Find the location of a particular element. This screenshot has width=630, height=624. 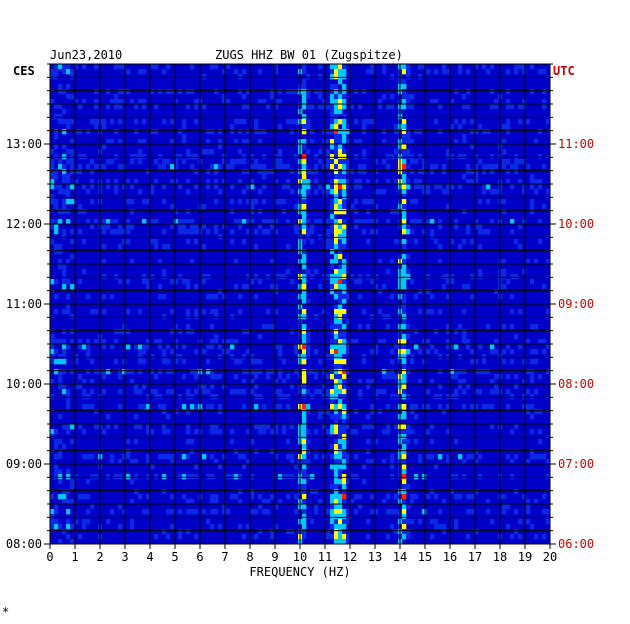

left-time-label: 09:00 is located at coordinates (24, 464).